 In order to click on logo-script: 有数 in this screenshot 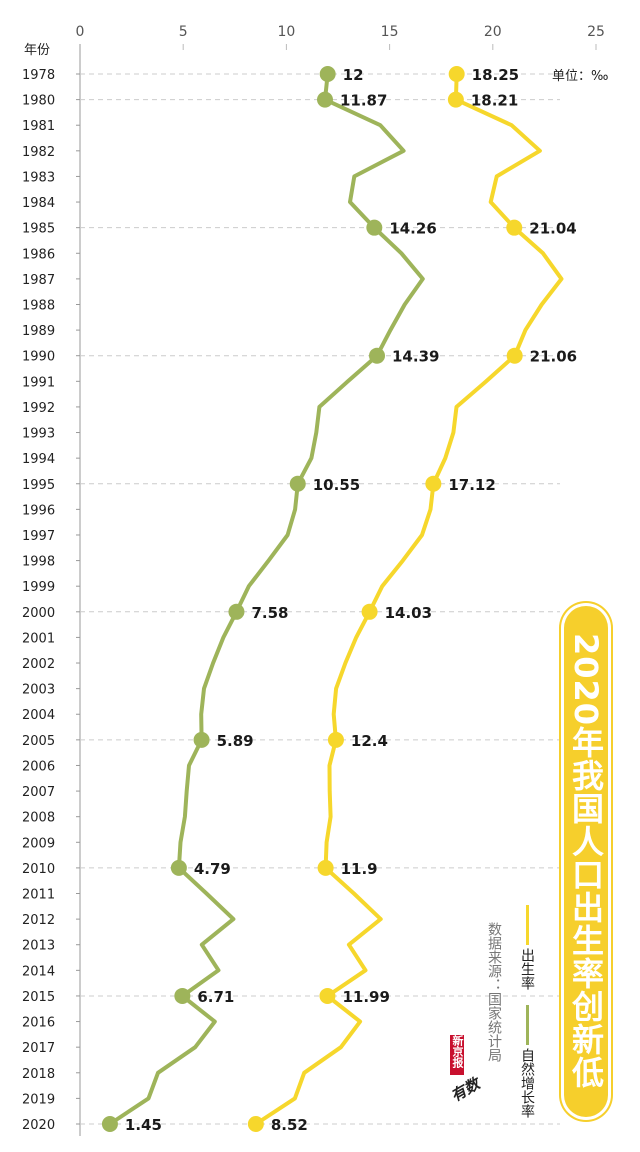, I will do `click(465, 1090)`.